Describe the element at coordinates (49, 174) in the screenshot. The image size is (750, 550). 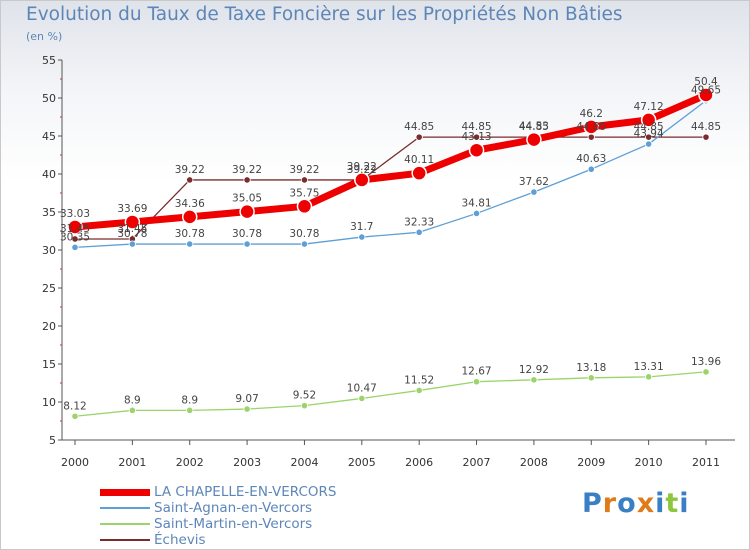
I see `y-tick-label: 40` at that location.